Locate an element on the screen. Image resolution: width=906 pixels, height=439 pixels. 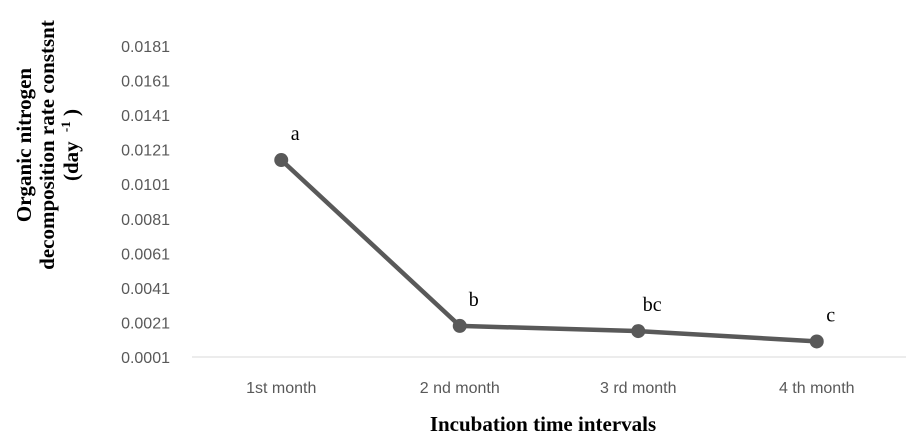
y-tick-label: 0.0141 is located at coordinates (145, 116).